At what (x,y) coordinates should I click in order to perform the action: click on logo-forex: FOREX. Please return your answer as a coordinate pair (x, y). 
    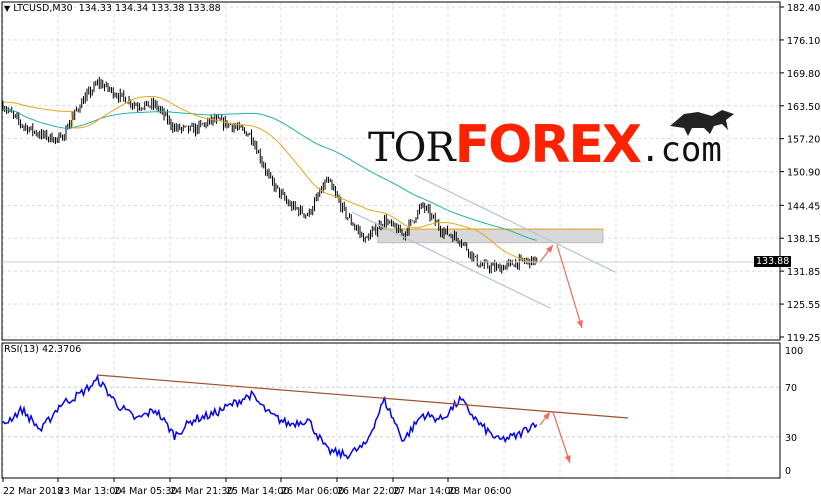
    Looking at the image, I should click on (548, 145).